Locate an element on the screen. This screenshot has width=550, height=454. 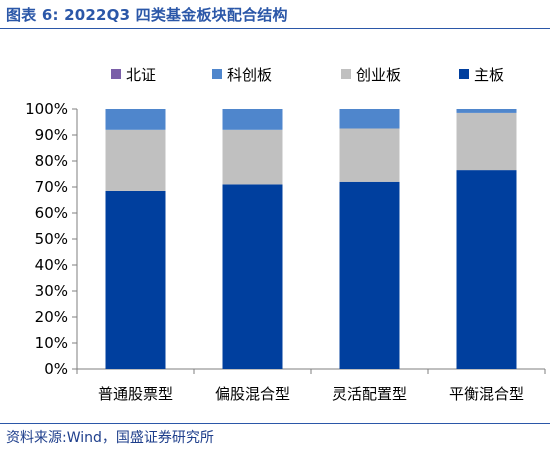
legend-label: 北证 is located at coordinates (141, 75).